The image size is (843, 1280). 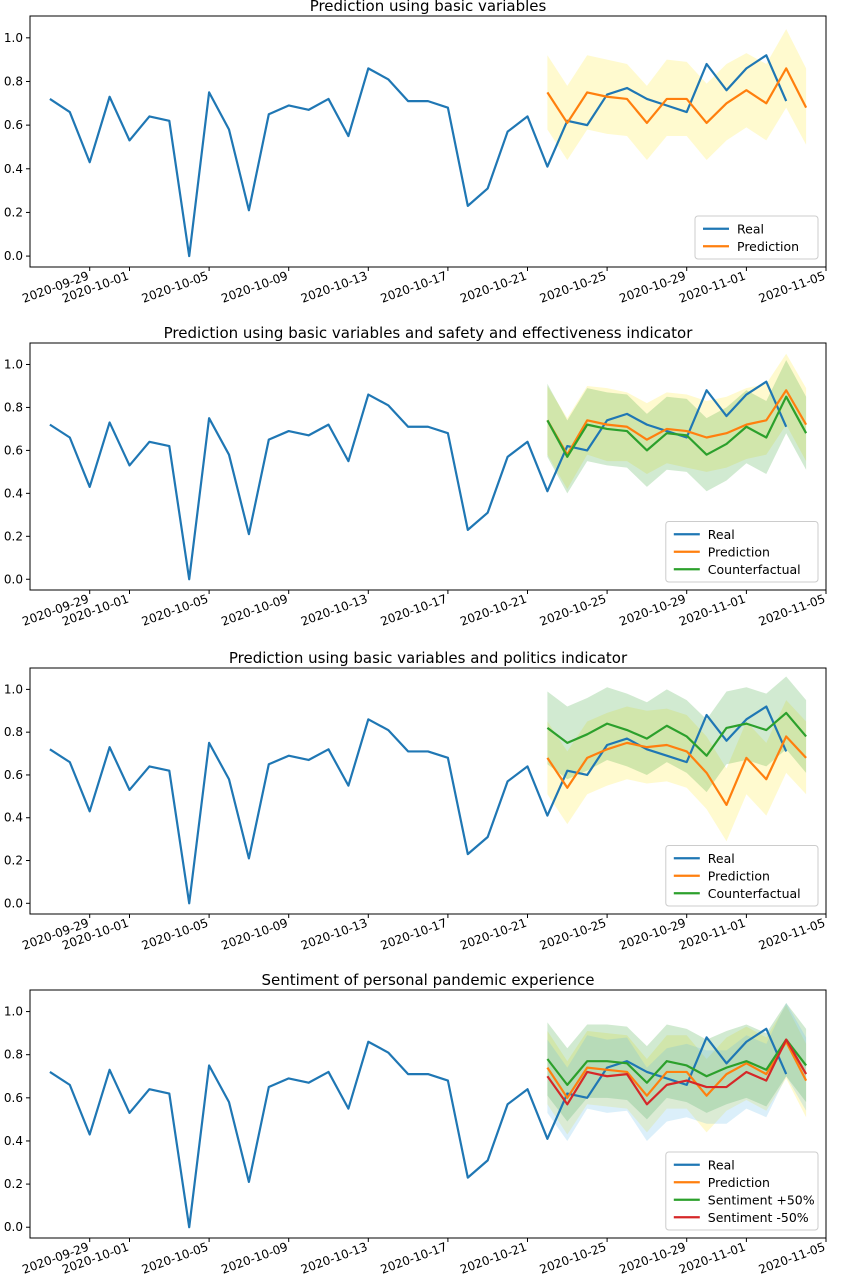 I want to click on legend-label: Sentiment -50%, so click(x=758, y=1217).